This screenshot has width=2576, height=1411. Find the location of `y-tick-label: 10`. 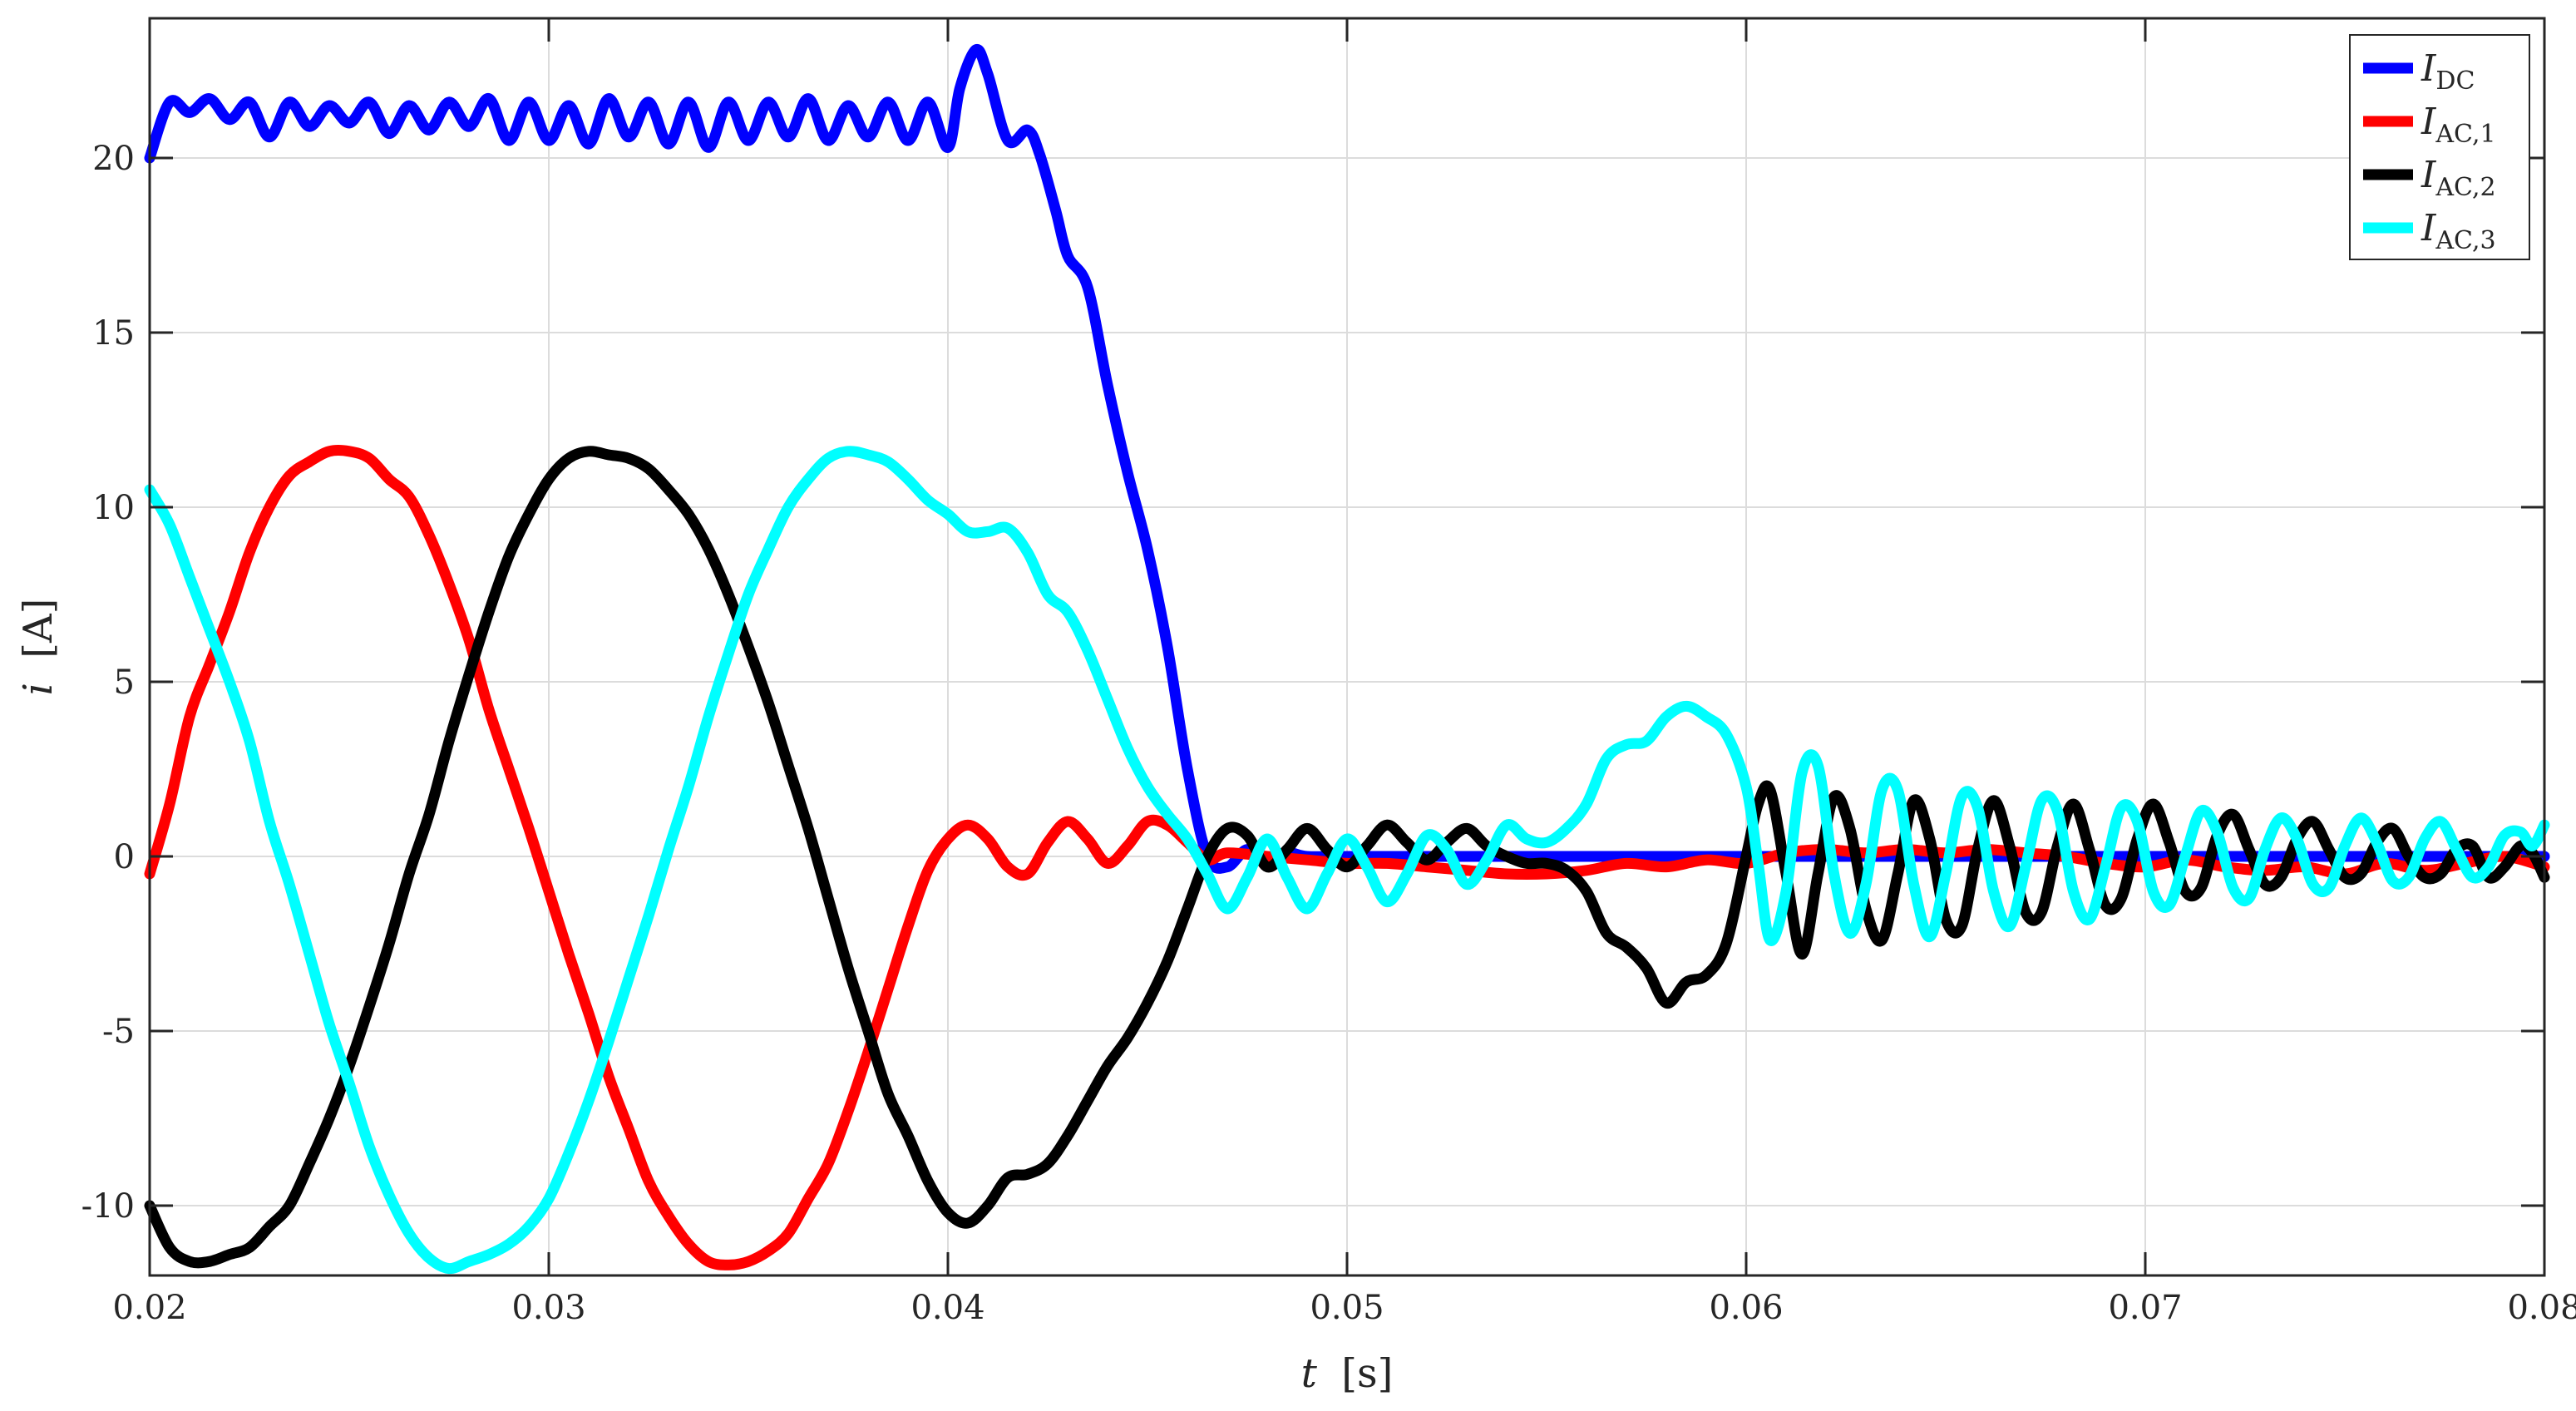

y-tick-label: 10 is located at coordinates (113, 508).